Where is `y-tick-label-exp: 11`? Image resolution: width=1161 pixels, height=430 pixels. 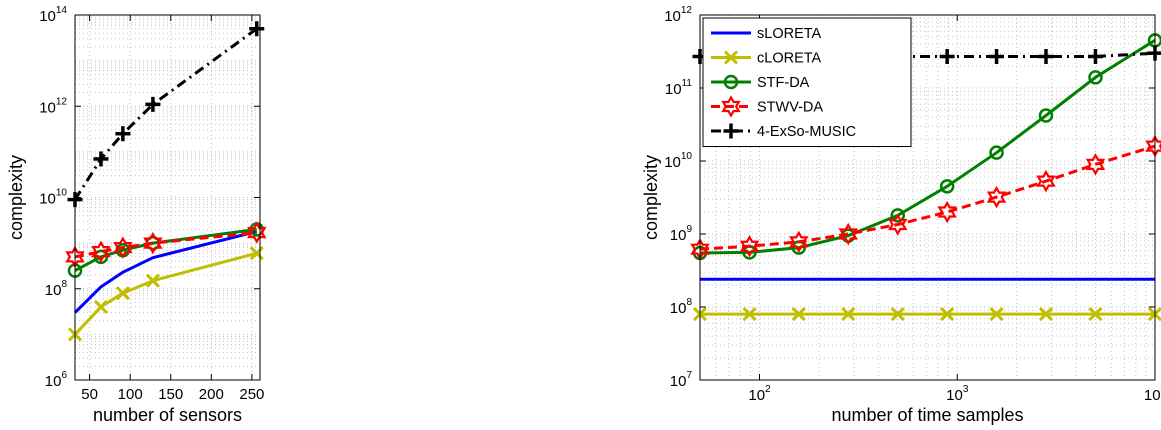
y-tick-label-exp: 11 is located at coordinates (687, 83).